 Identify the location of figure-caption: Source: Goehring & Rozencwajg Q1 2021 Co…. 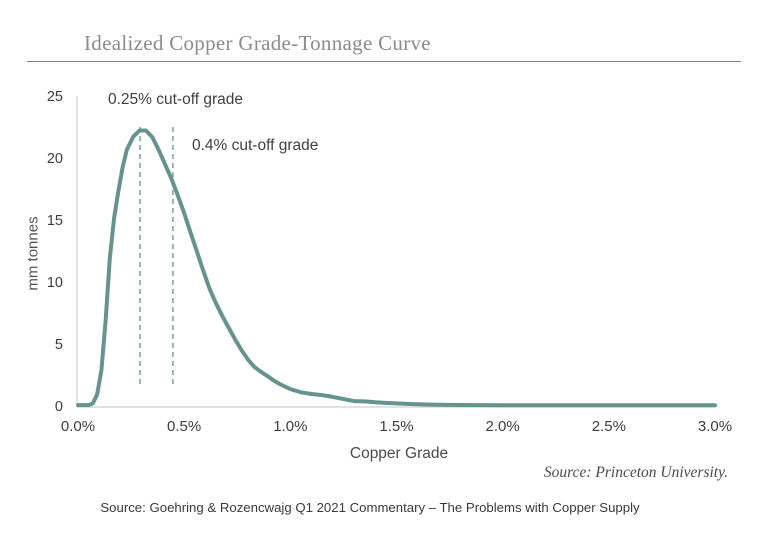
(370, 507).